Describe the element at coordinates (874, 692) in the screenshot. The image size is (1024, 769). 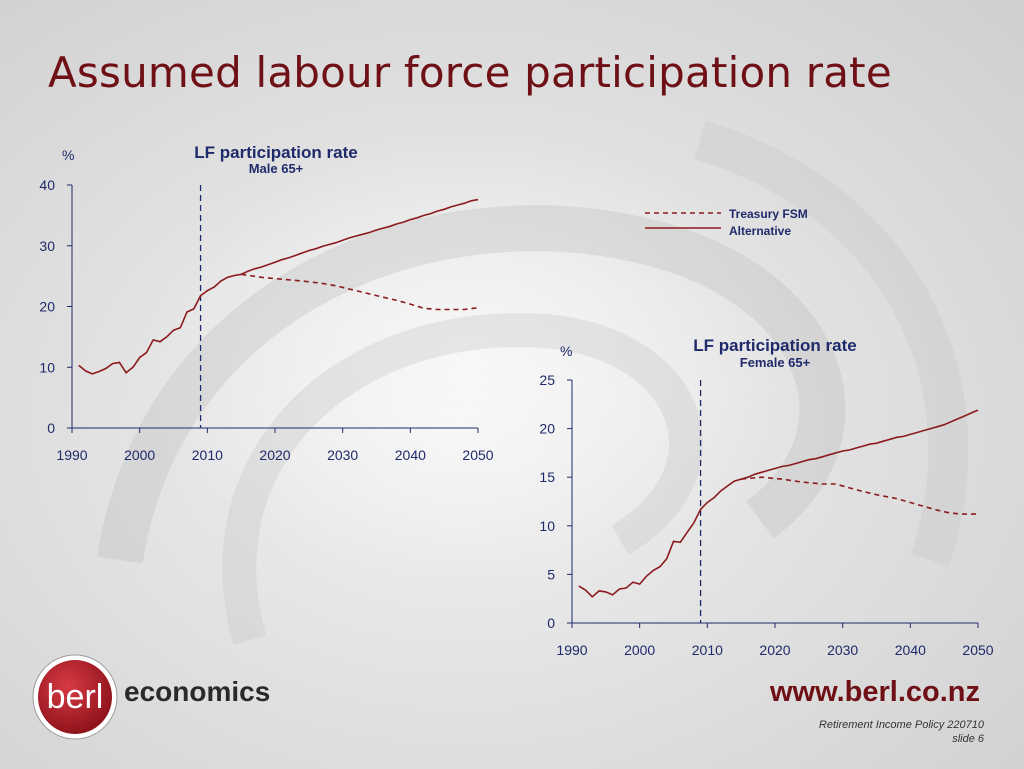
I see `website-url: www.berl.co.nz` at that location.